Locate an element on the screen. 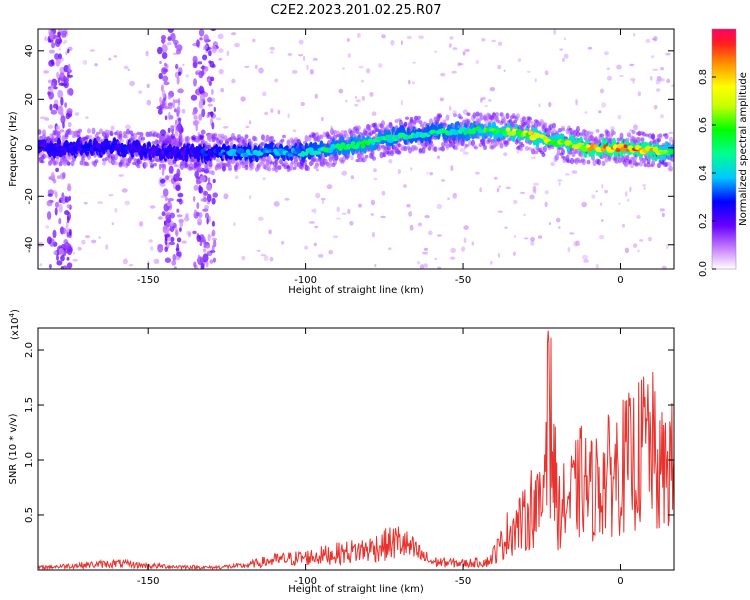  y-tick-label: 0 is located at coordinates (29, 148).